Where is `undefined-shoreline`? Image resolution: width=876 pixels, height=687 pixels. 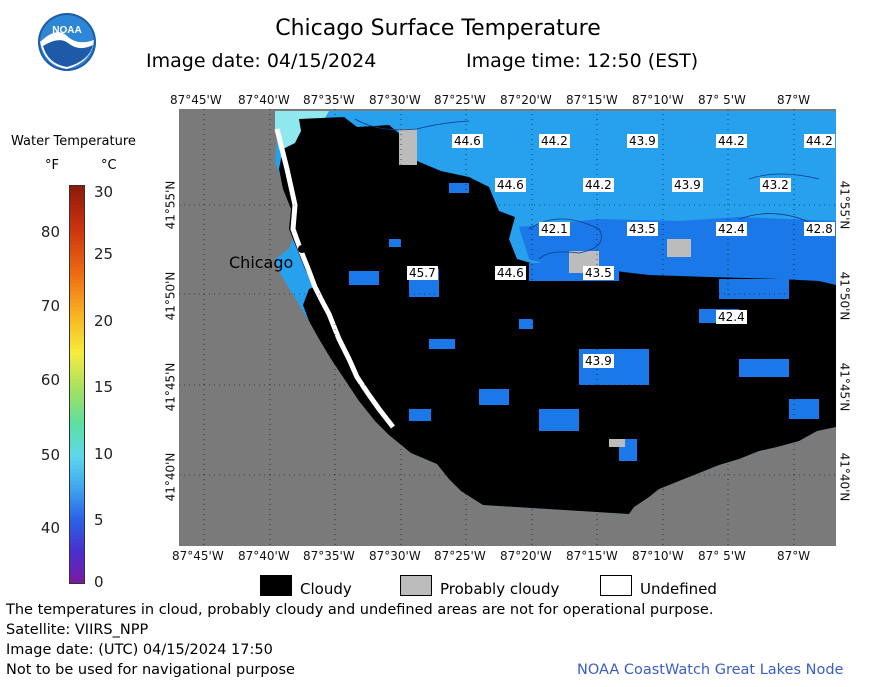 undefined-shoreline is located at coordinates (334, 278).